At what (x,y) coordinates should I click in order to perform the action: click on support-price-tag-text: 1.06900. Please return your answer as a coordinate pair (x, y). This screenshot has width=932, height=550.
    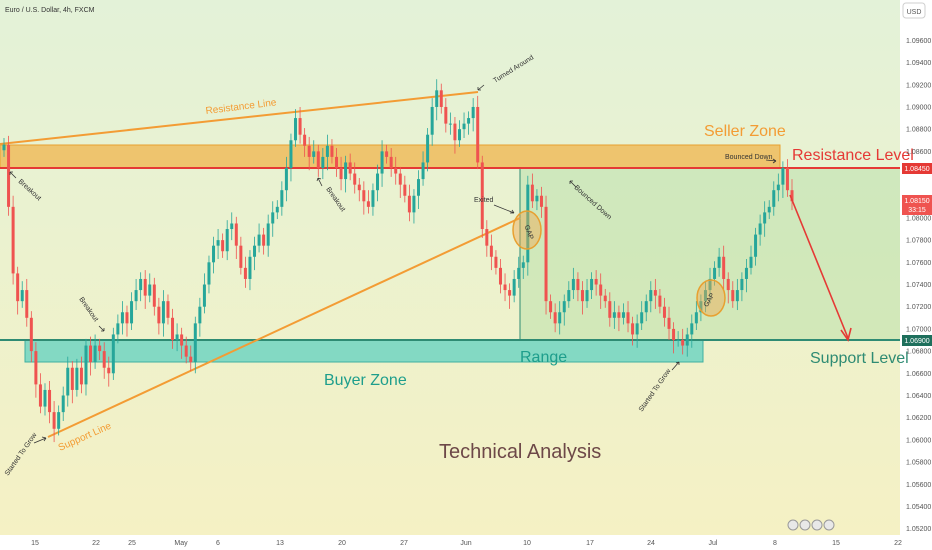
    Looking at the image, I should click on (916, 341).